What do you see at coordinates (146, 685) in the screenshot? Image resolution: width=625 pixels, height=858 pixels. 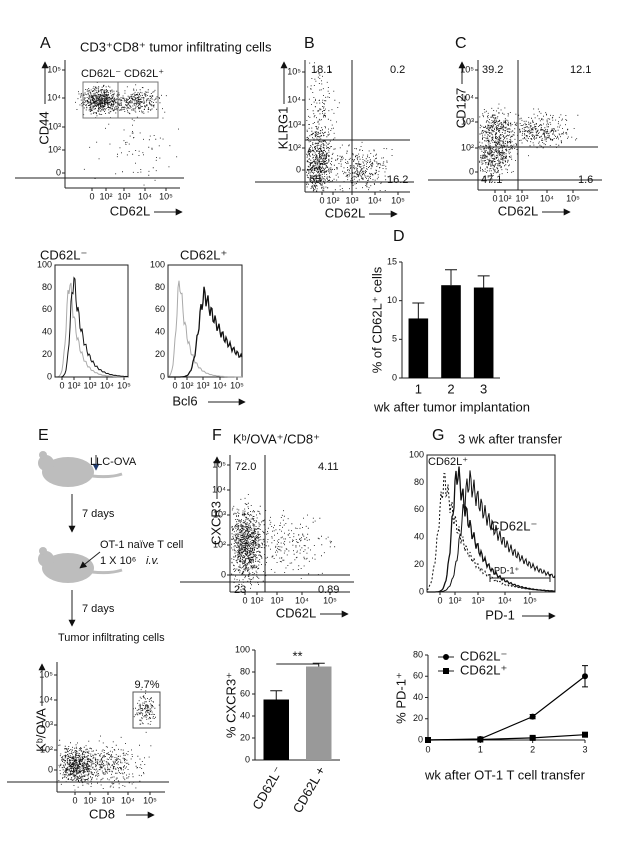 I see `gate-label: 9.7%` at bounding box center [146, 685].